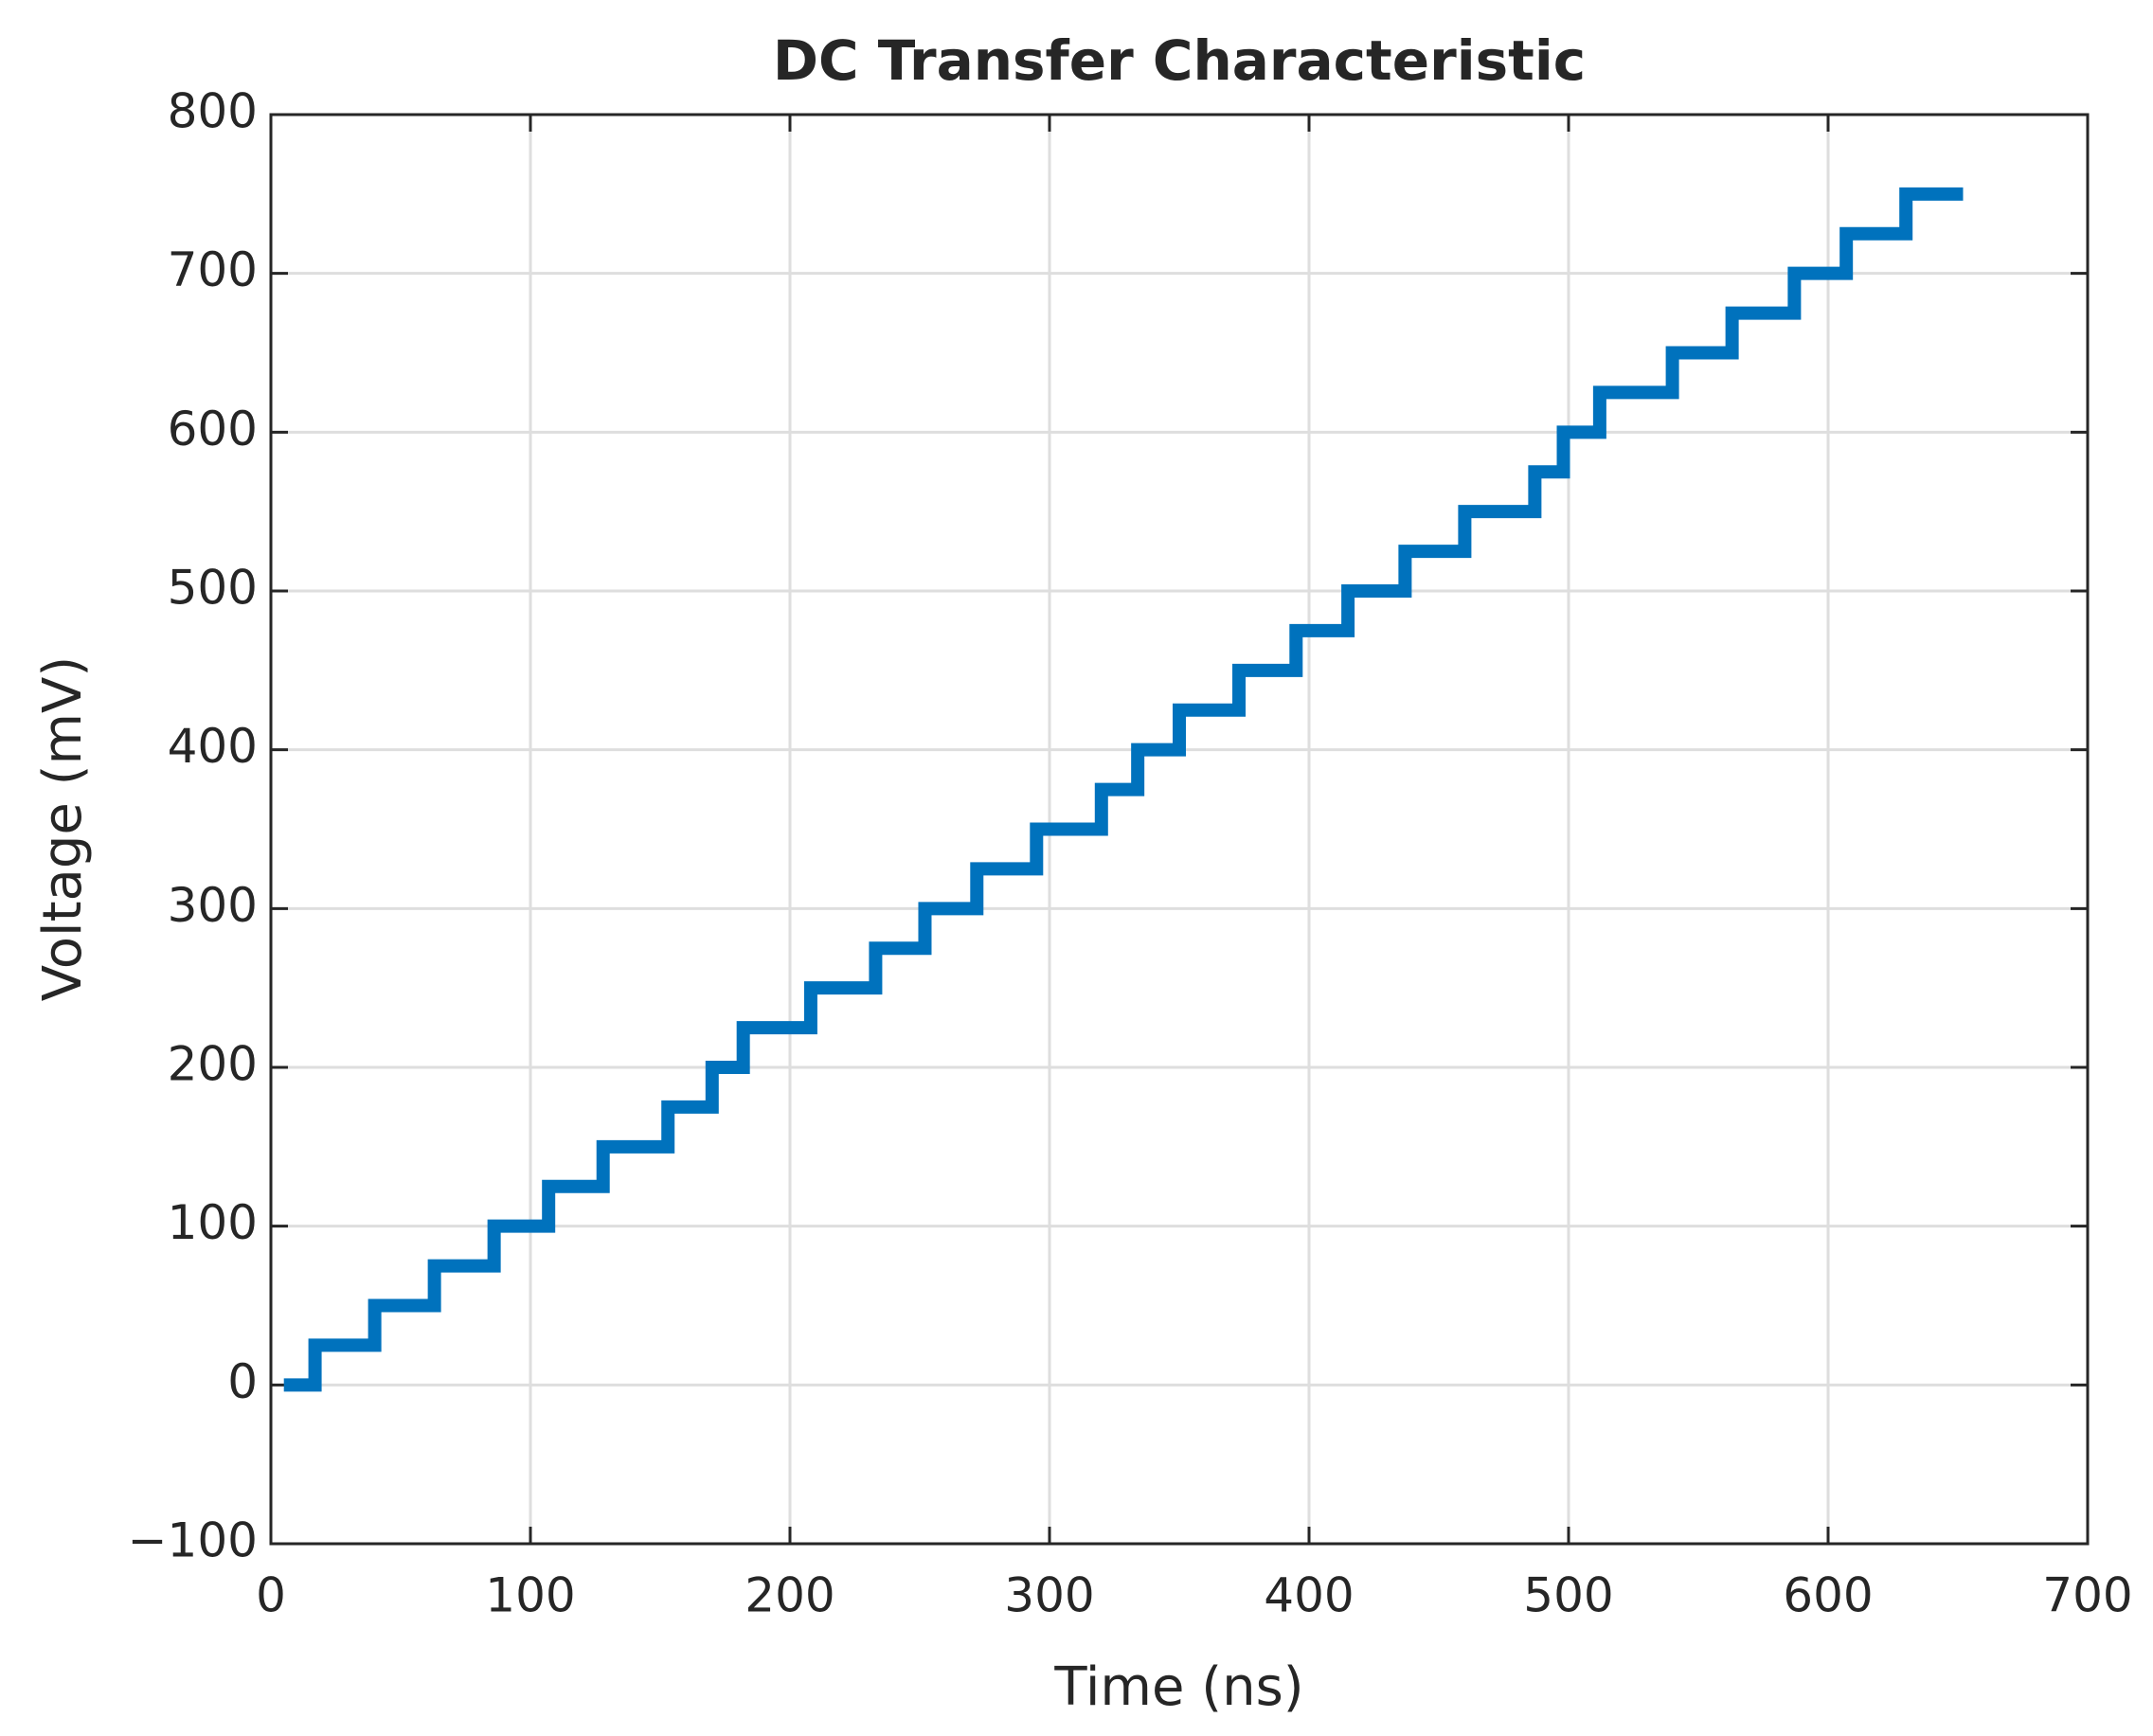  What do you see at coordinates (213, 1222) in the screenshot?
I see `y-tick-label: 100` at bounding box center [213, 1222].